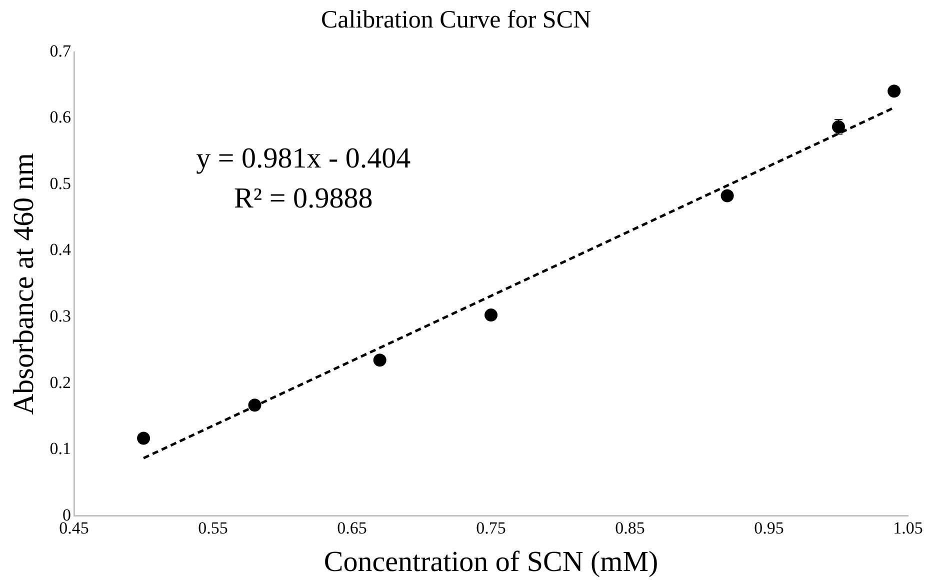 Image resolution: width=928 pixels, height=585 pixels. I want to click on y-tick-label: 0.7, so click(61, 50).